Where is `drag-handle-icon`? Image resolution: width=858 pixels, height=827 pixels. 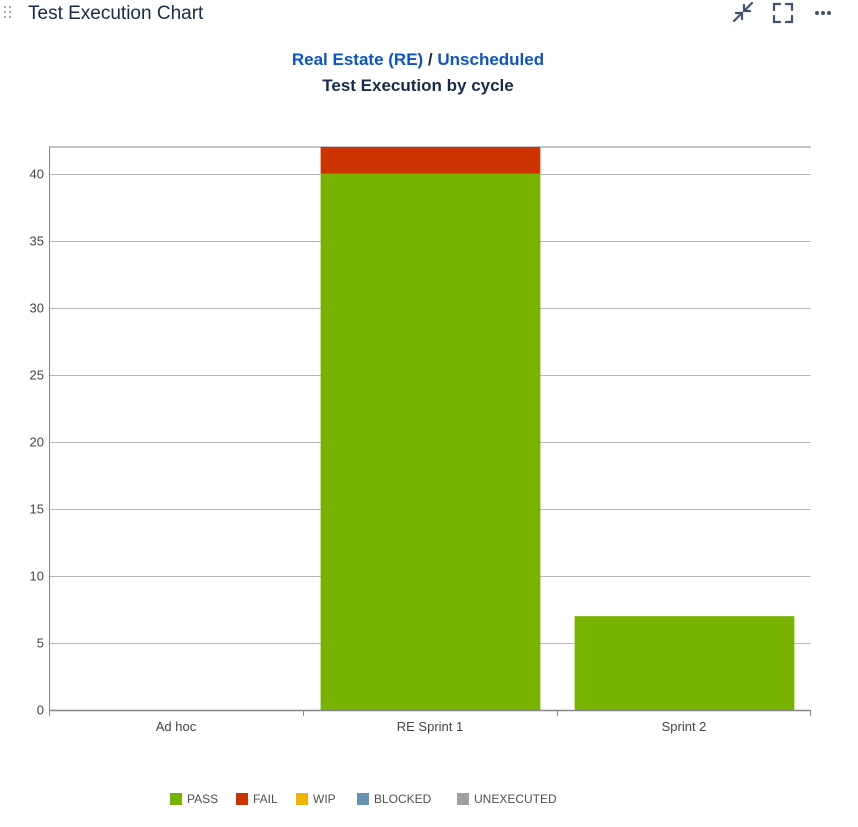
drag-handle-icon is located at coordinates (7, 13).